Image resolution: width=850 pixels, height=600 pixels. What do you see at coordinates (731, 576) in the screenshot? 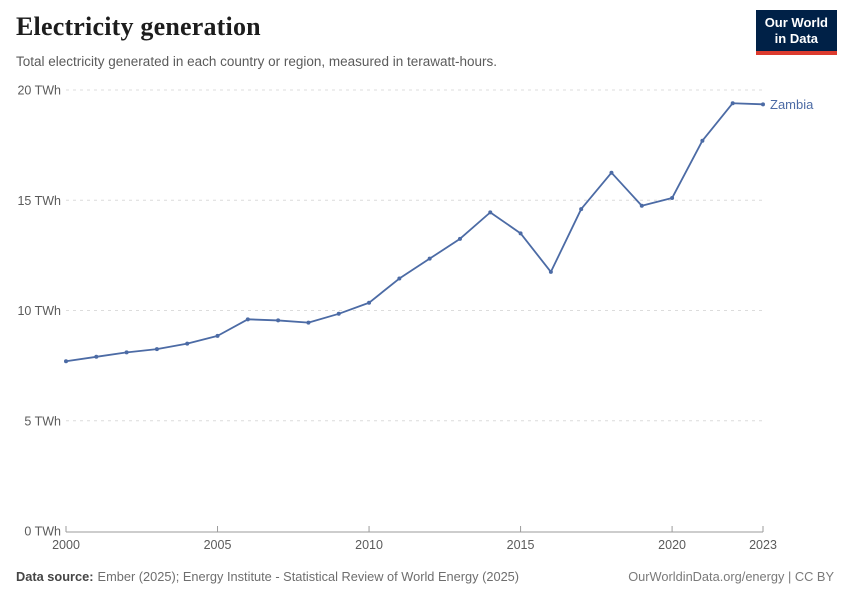
I see `credit-link: OurWorldinData.org/energy | CC BY` at bounding box center [731, 576].